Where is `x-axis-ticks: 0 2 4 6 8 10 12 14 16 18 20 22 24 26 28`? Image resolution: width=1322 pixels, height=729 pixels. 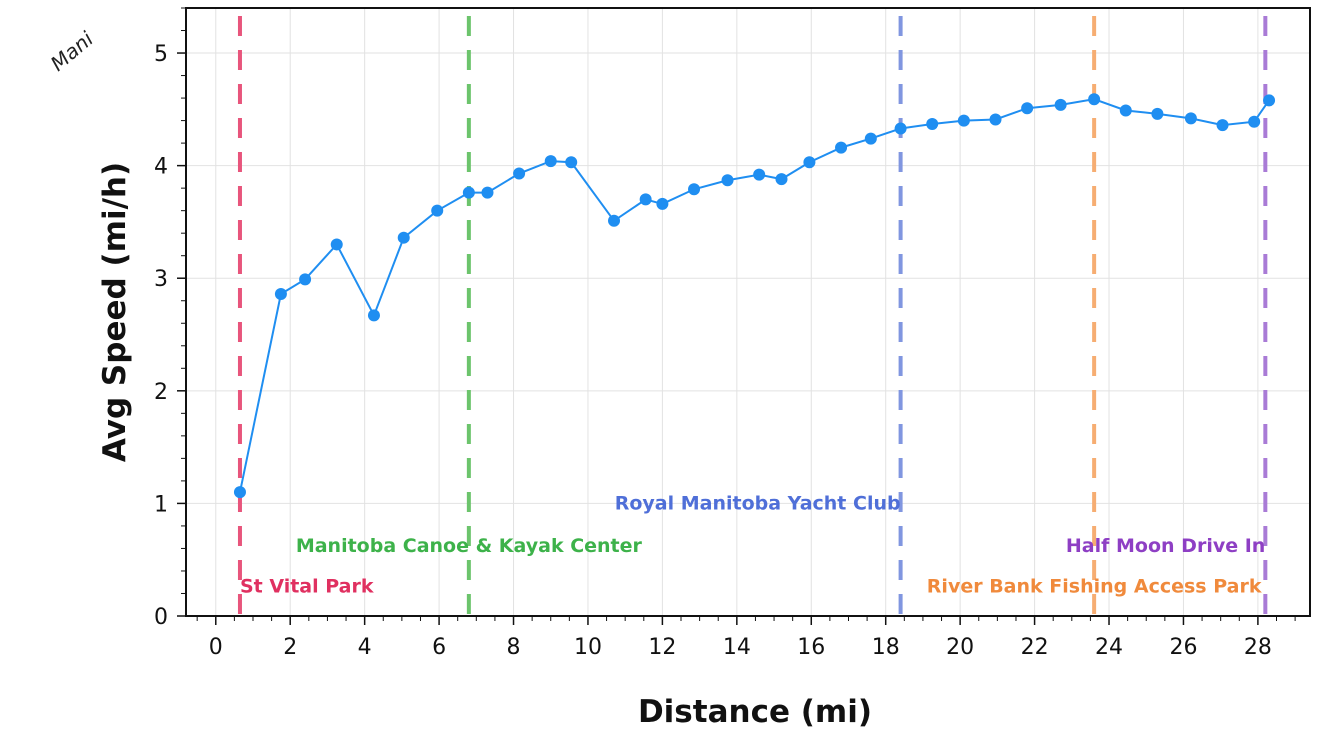 x-axis-ticks: 0 2 4 6 8 10 12 14 16 18 20 22 24 26 28 is located at coordinates (746, 638).